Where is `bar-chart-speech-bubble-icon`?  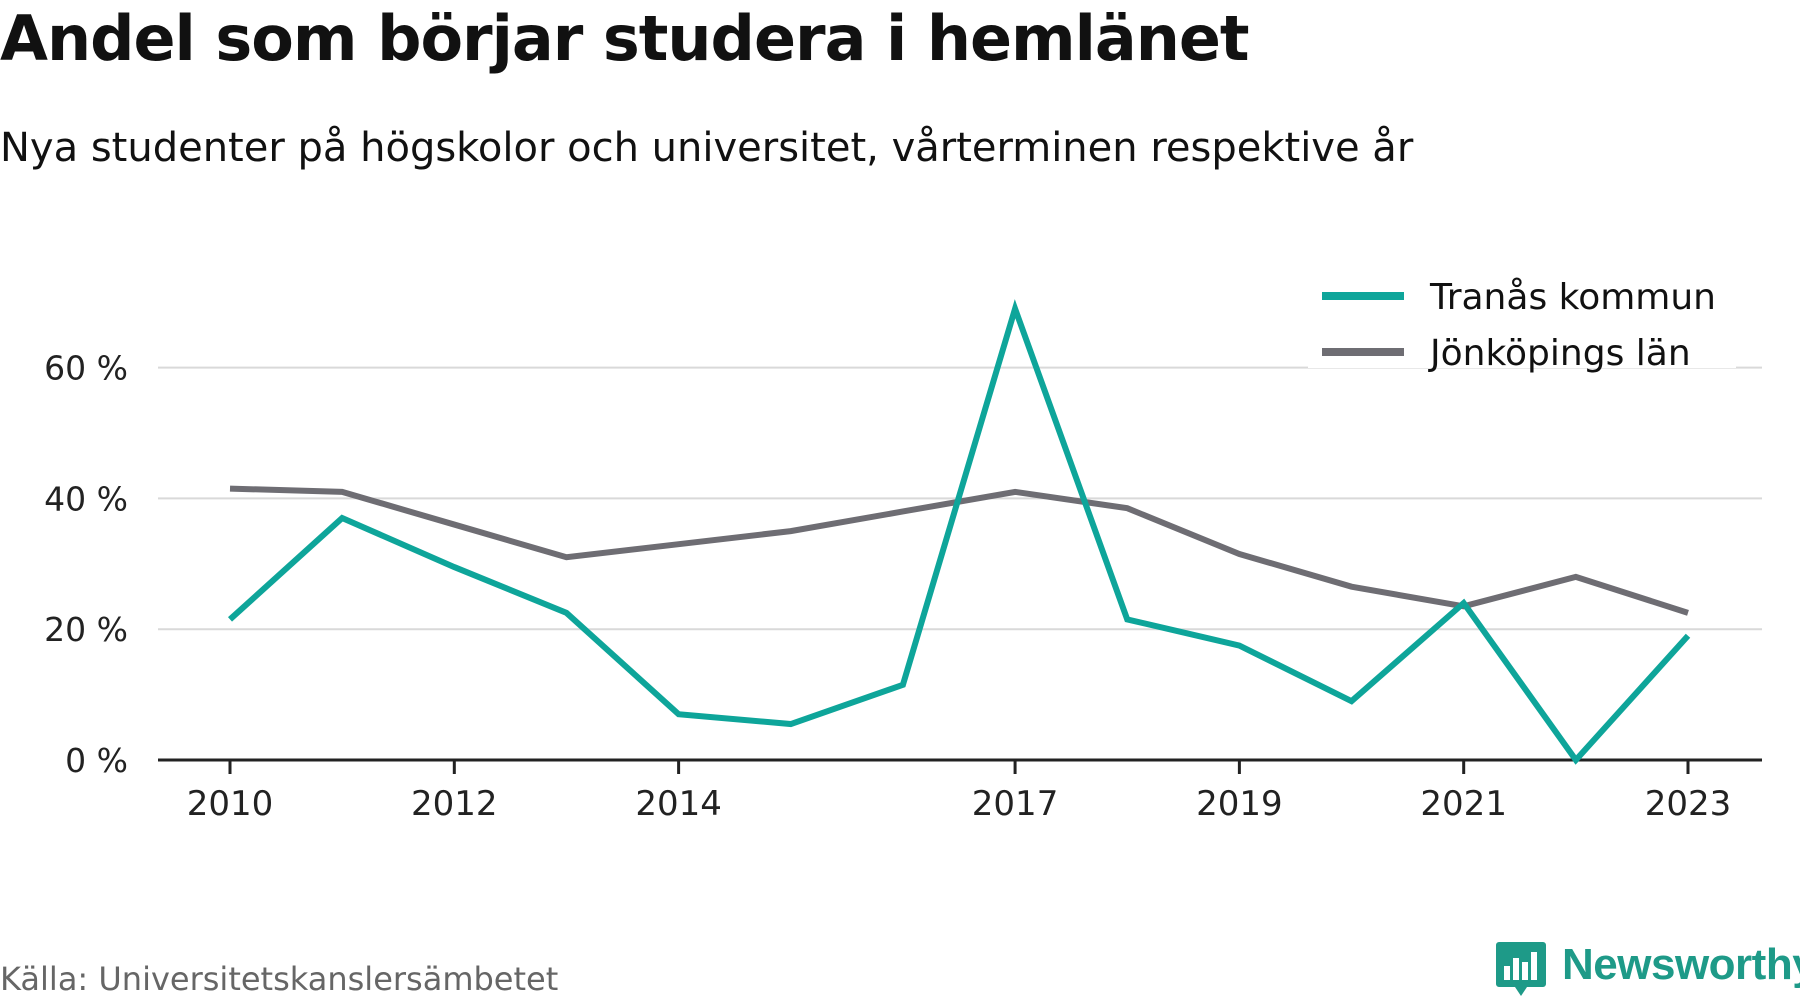
bar-chart-speech-bubble-icon is located at coordinates (1521, 969).